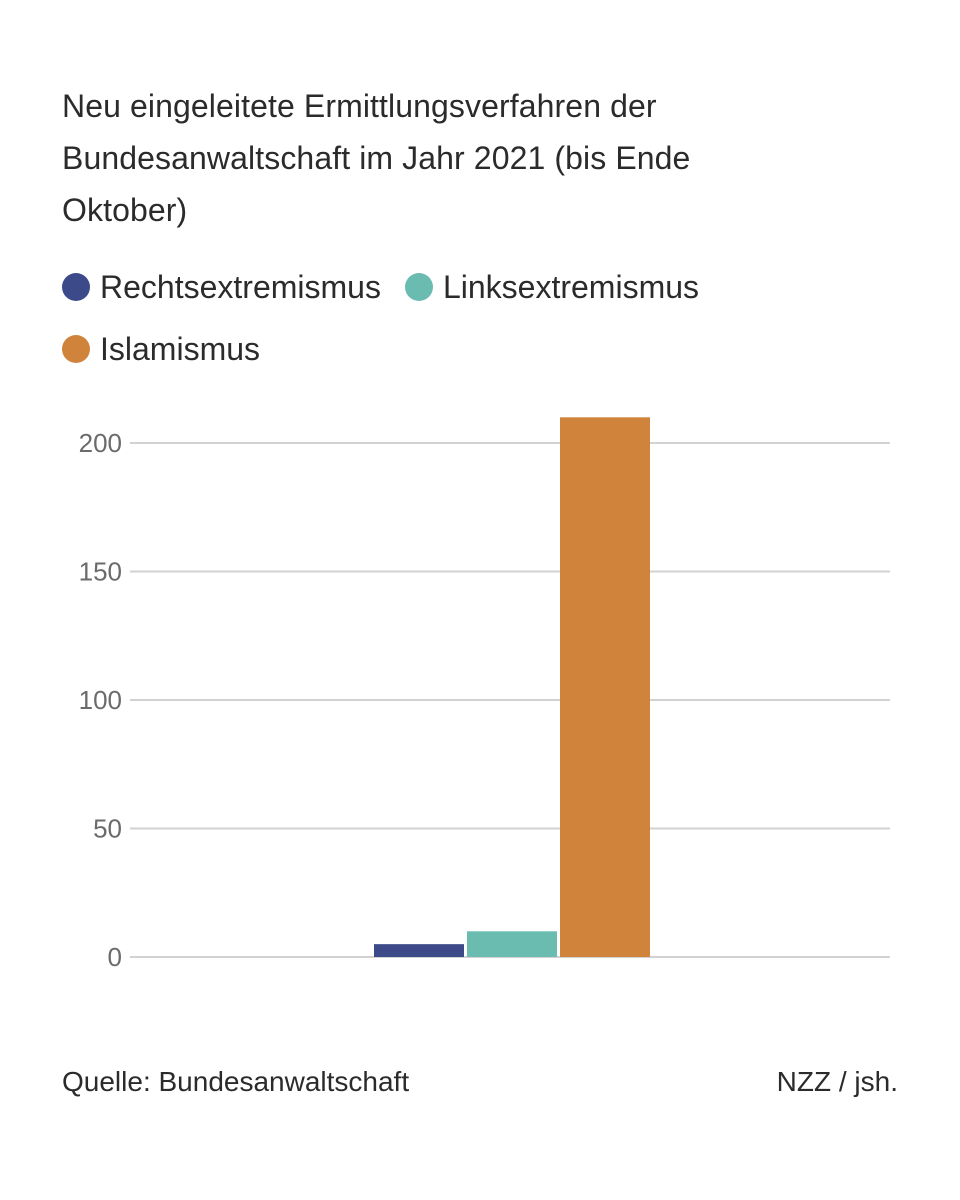 The width and height of the screenshot is (960, 1200). I want to click on y-tick-label-150: 150, so click(100, 572).